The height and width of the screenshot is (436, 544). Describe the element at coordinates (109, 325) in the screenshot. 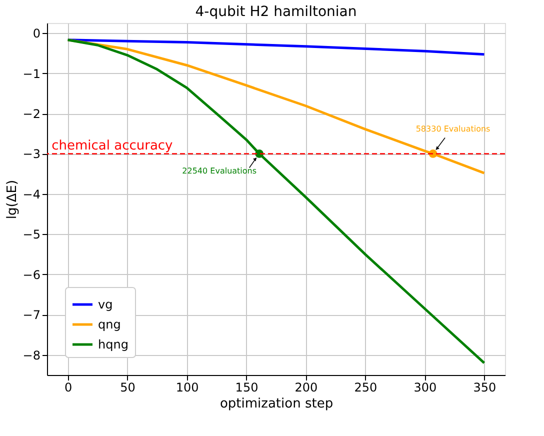

I see `legend-label: qng` at that location.